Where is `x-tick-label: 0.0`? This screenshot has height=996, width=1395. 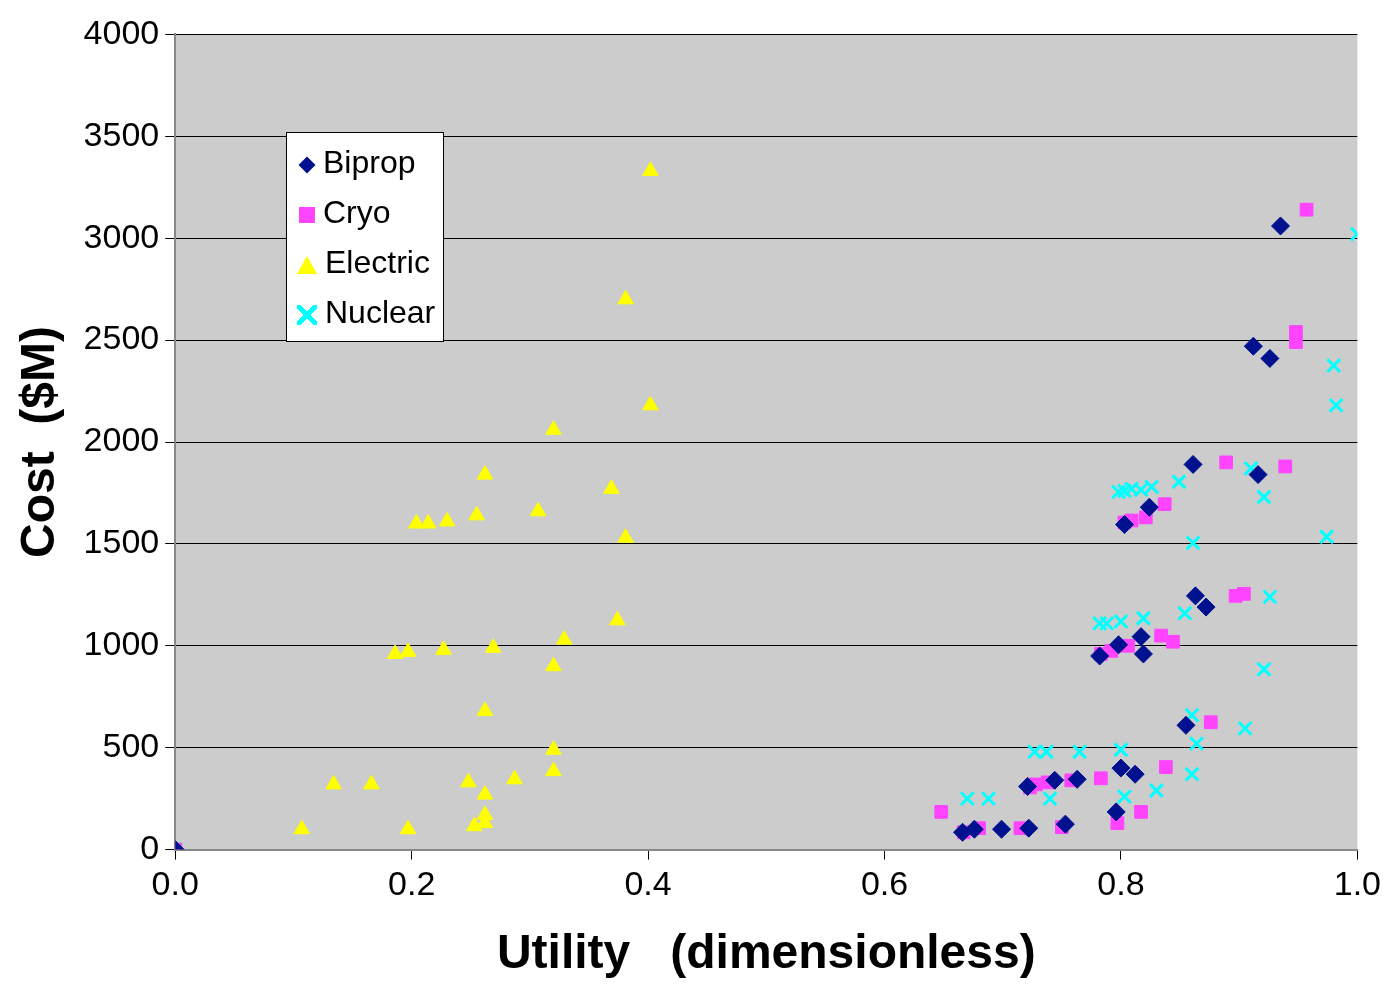
x-tick-label: 0.0 is located at coordinates (175, 883).